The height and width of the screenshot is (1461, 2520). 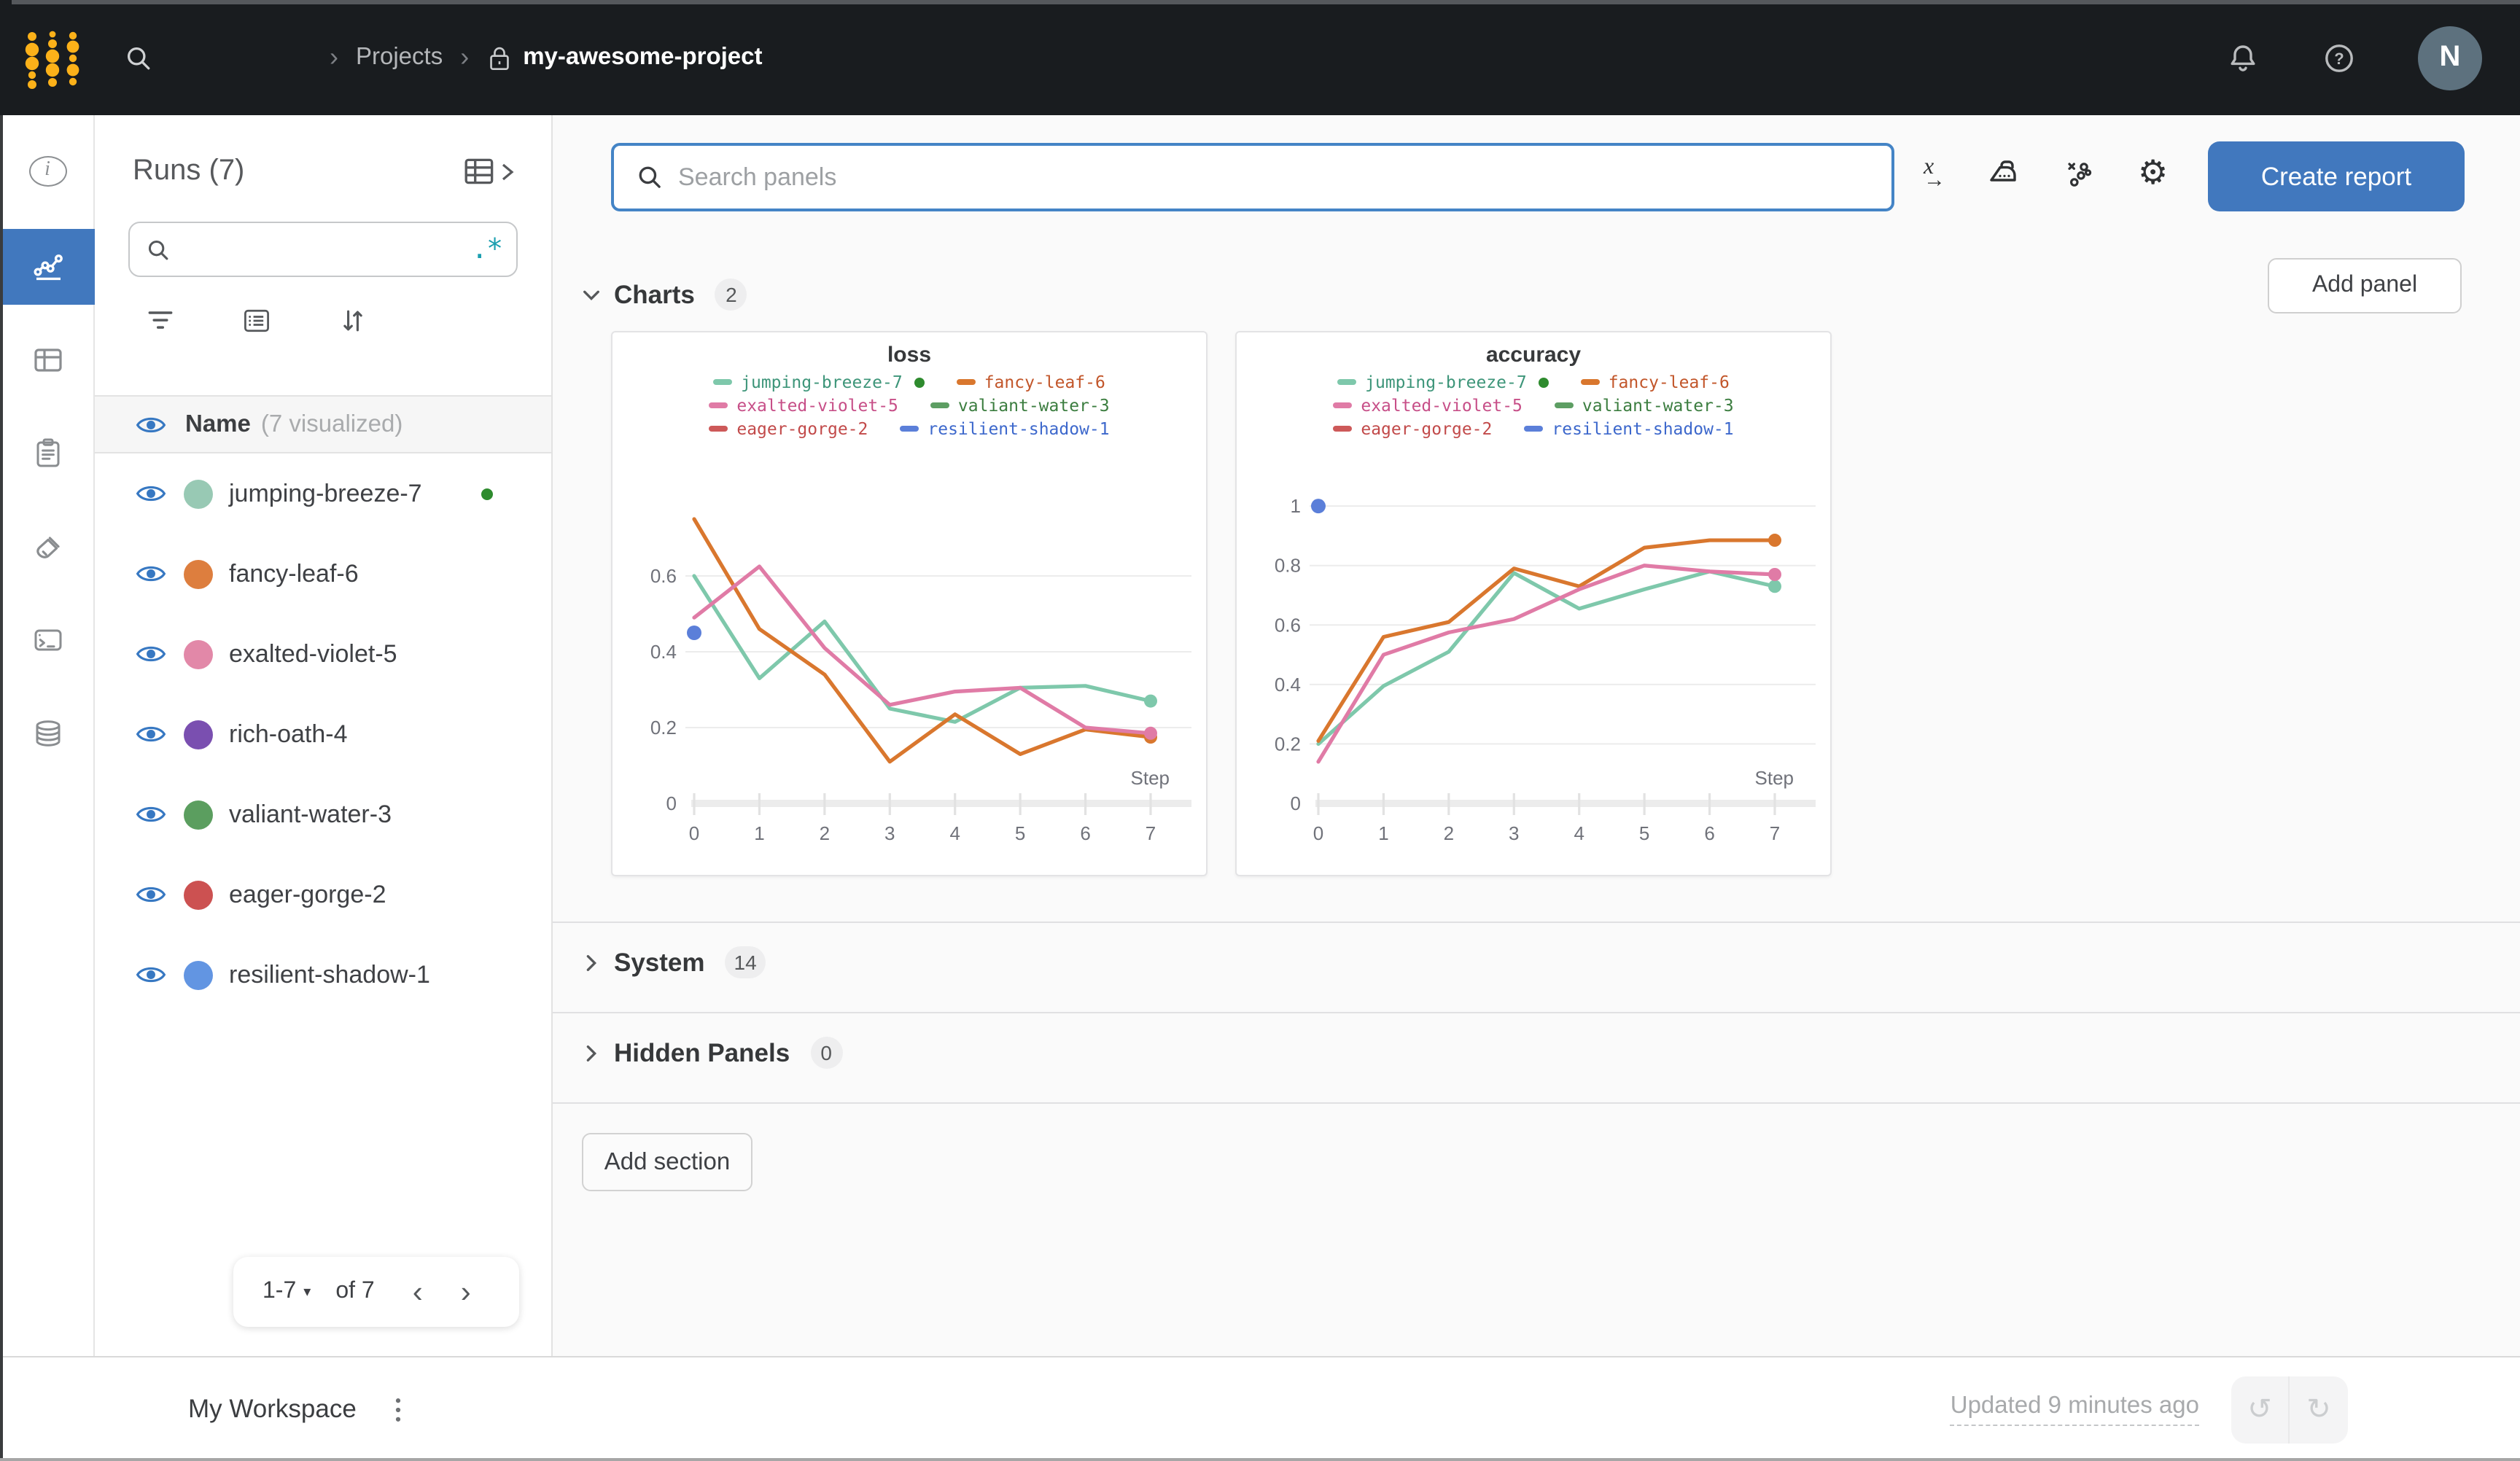 I want to click on svg-text: 4, so click(x=954, y=833).